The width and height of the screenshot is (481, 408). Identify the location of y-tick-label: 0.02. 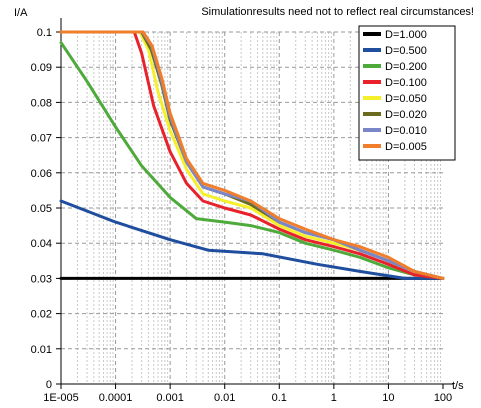
(41, 315).